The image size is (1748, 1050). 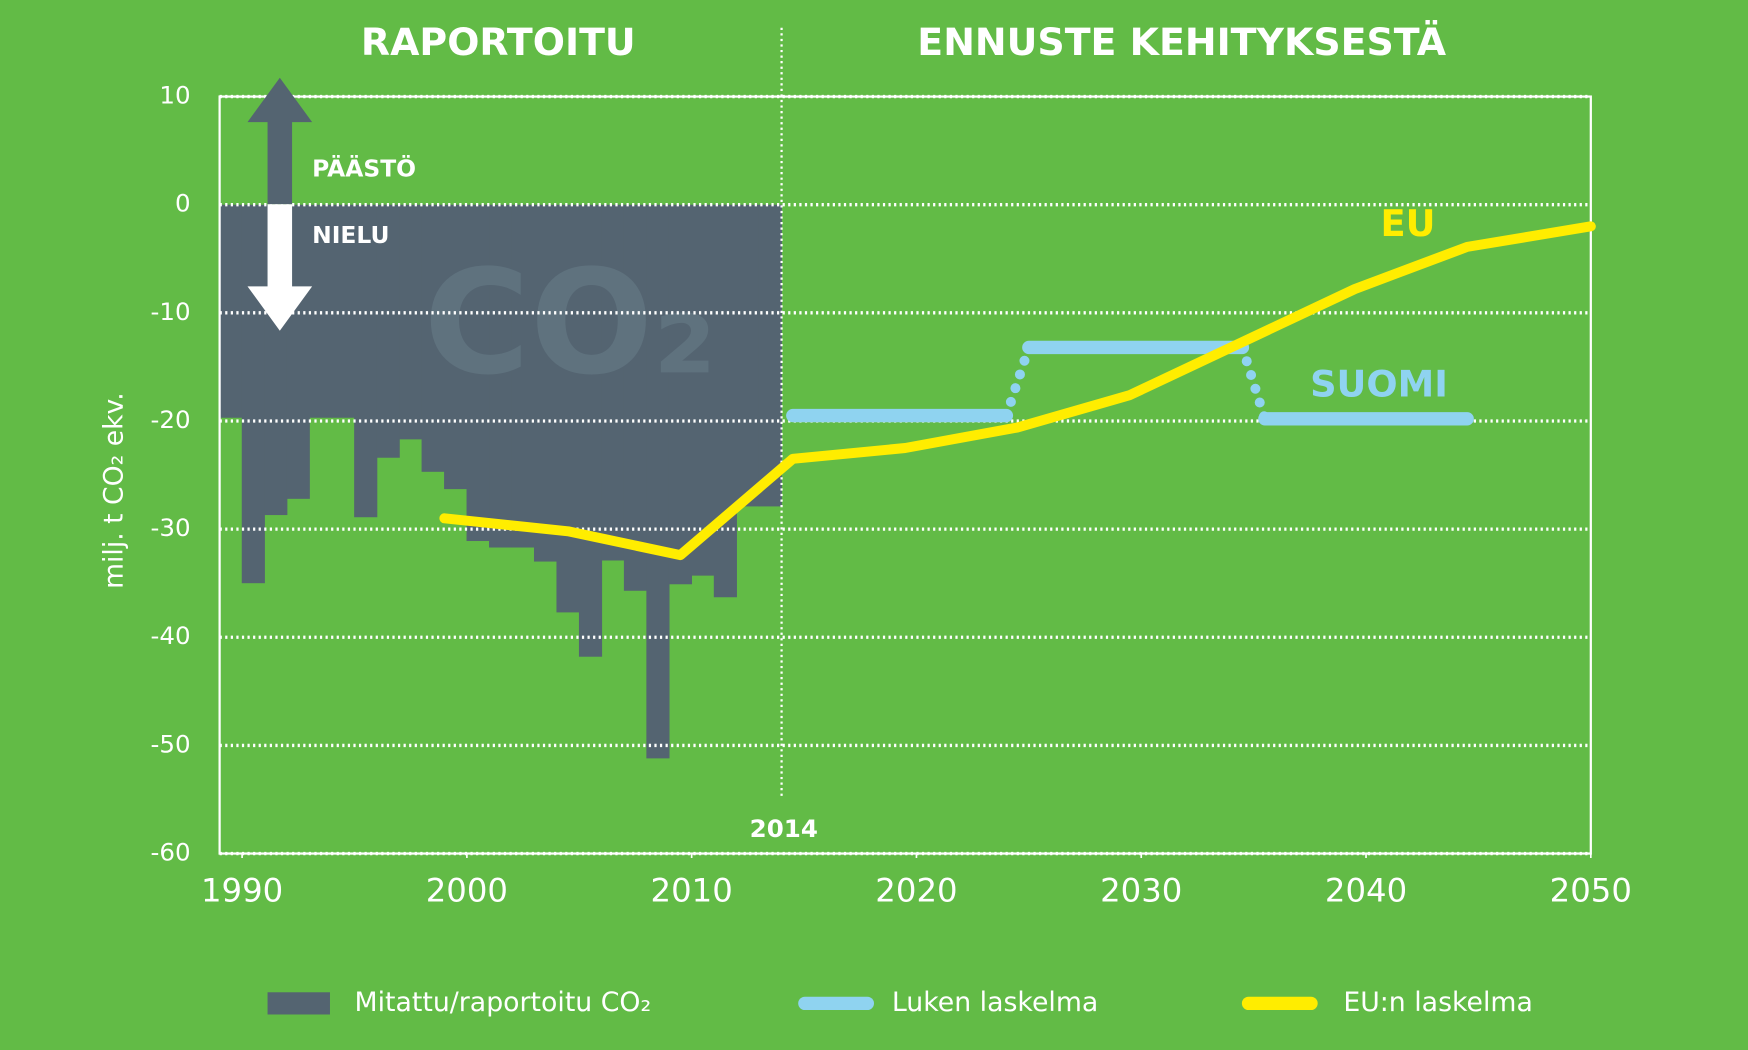 What do you see at coordinates (171, 743) in the screenshot?
I see `y-tick-label: -50` at bounding box center [171, 743].